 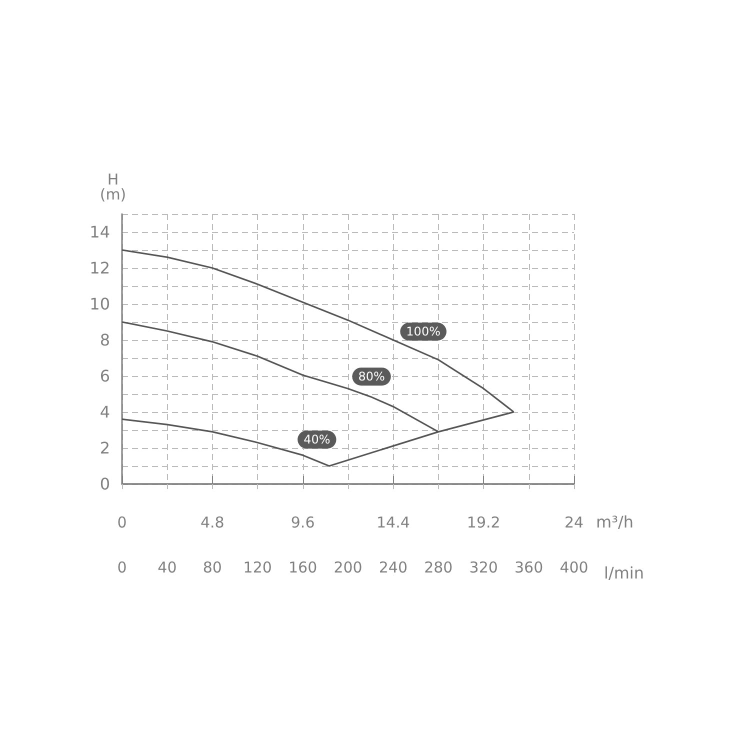 I want to click on x-tick-label: 24, so click(x=574, y=523).